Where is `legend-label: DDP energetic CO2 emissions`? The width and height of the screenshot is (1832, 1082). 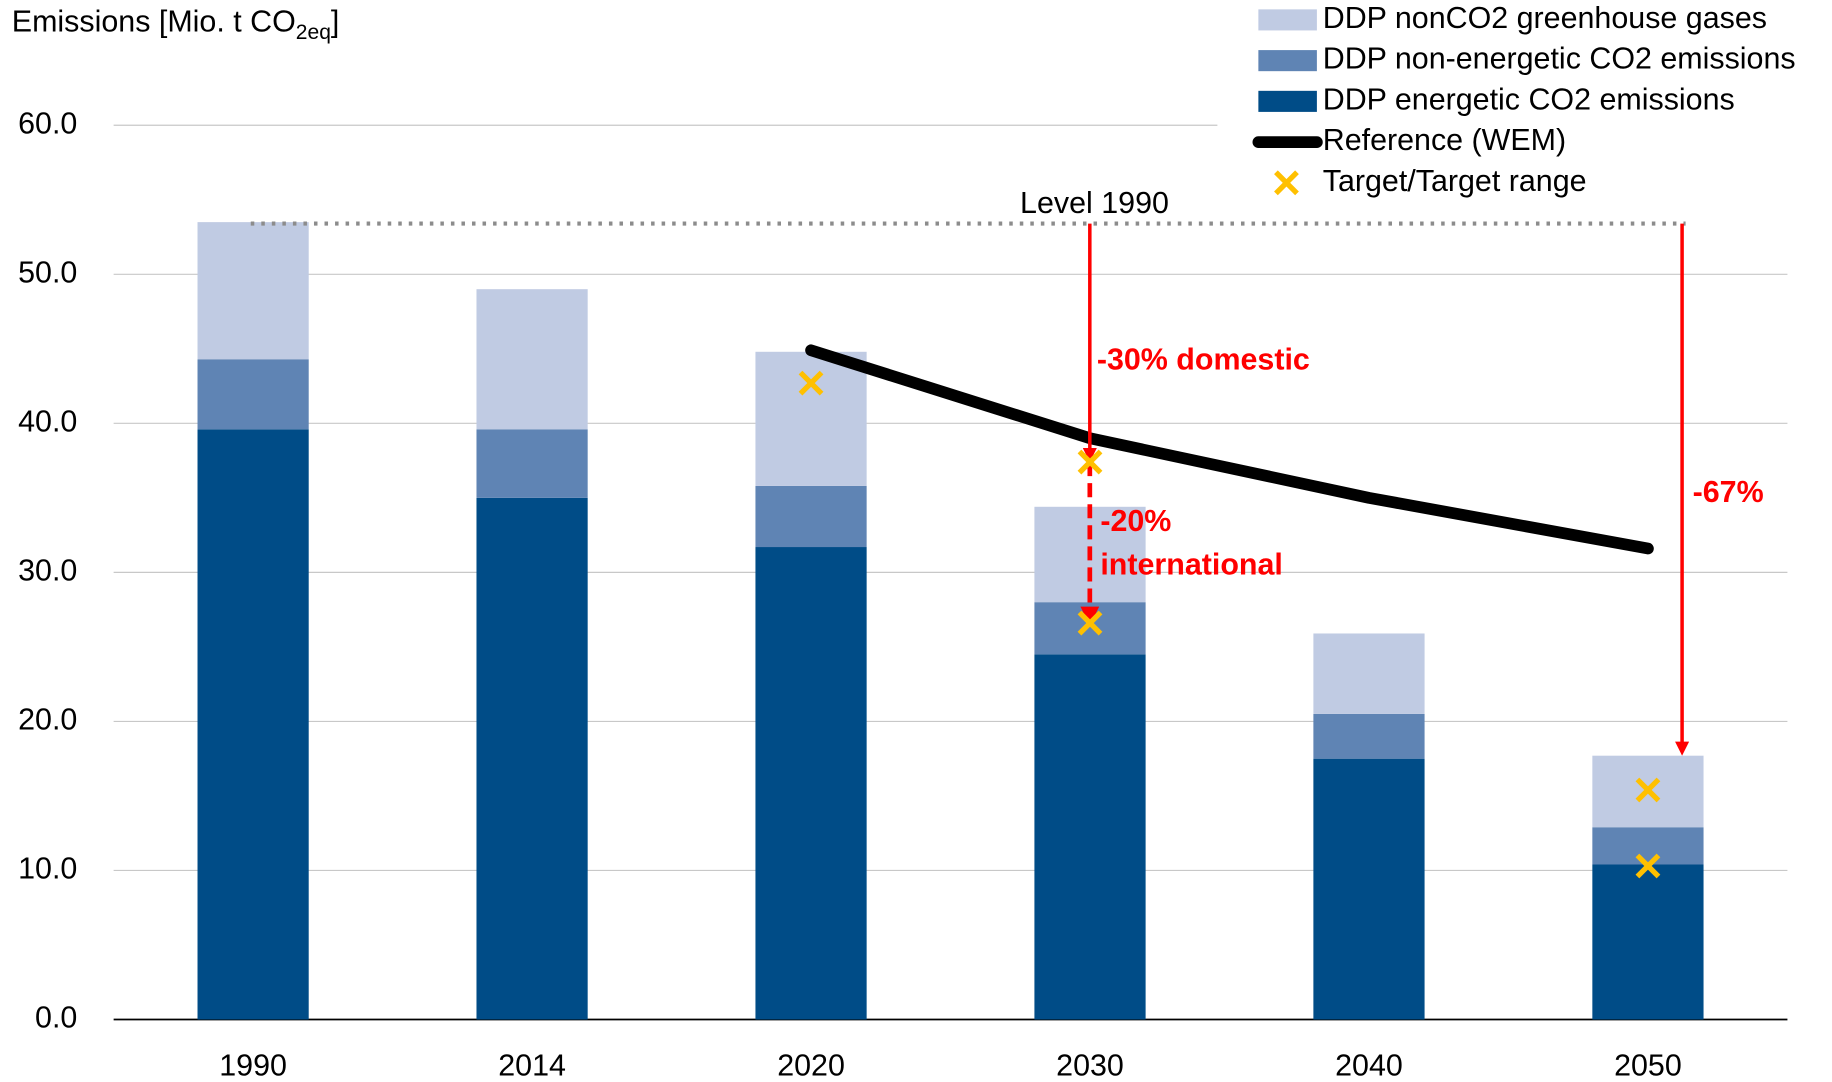
legend-label: DDP energetic CO2 emissions is located at coordinates (1529, 99).